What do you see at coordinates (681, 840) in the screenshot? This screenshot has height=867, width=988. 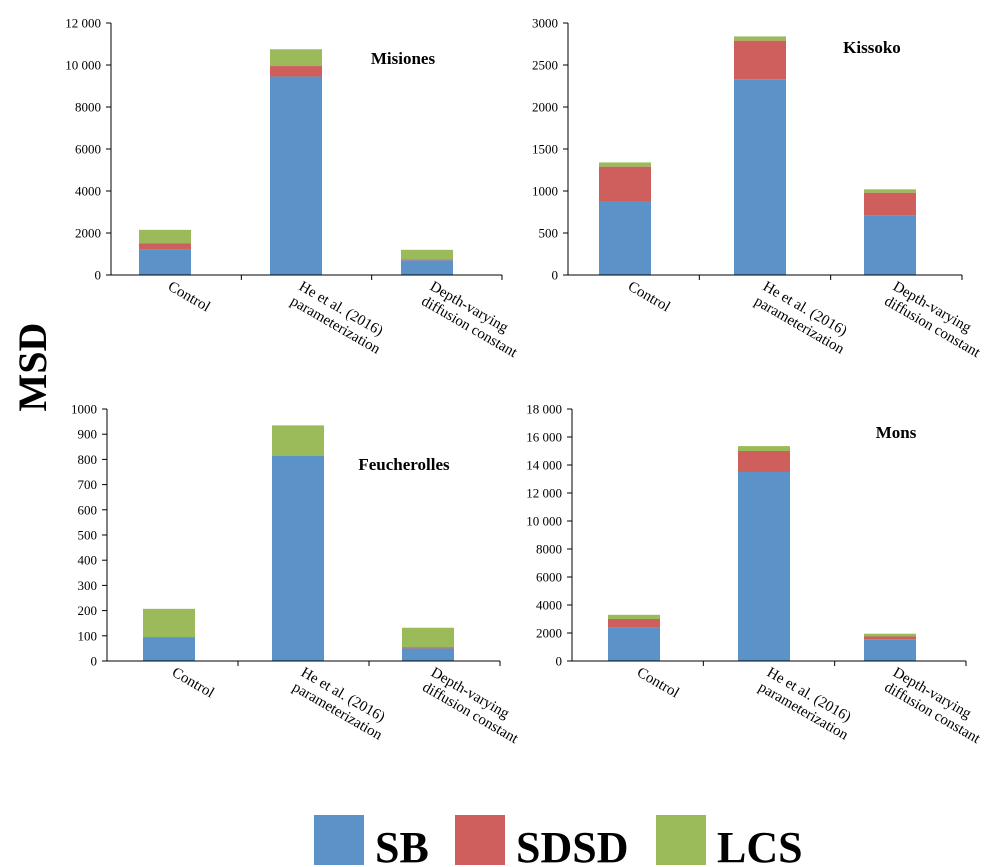 I see `legend-swatch-lcs` at bounding box center [681, 840].